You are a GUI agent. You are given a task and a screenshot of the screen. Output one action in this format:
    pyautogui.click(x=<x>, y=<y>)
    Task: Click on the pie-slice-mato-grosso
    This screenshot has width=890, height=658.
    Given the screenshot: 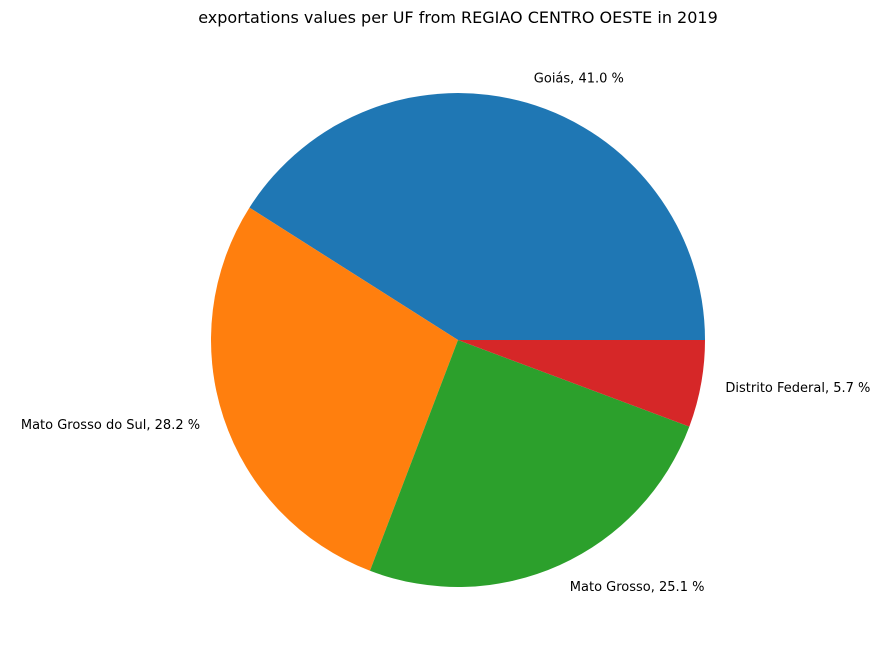 What is the action you would take?
    pyautogui.click(x=529, y=463)
    